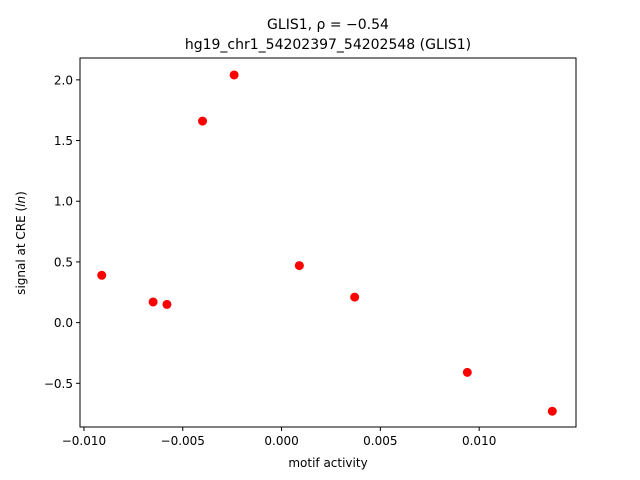 The image size is (640, 480). Describe the element at coordinates (328, 25) in the screenshot. I see `chart-title: GLIS1, ρ = −0.54` at that location.